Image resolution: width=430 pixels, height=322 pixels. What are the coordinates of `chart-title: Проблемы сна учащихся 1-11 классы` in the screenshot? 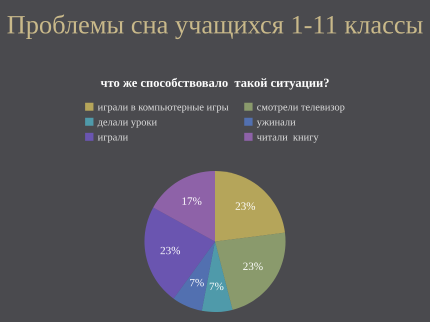 It's located at (215, 27).